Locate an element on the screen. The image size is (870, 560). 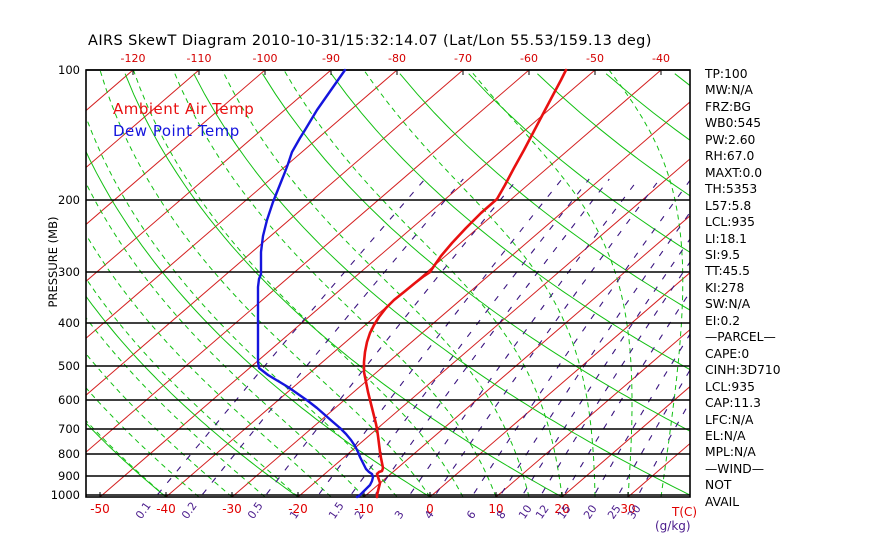
bottom-temp-tick--40: -40 is located at coordinates (166, 509).